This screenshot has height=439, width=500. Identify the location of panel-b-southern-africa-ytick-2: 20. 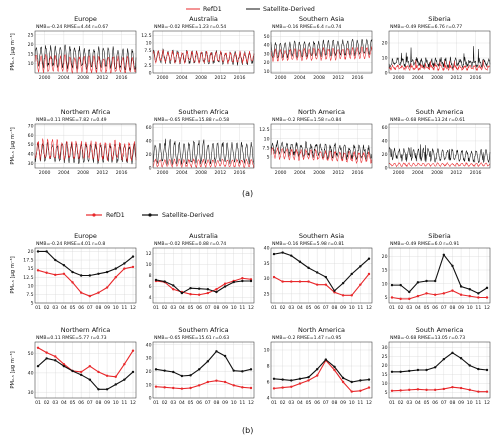
(149, 372).